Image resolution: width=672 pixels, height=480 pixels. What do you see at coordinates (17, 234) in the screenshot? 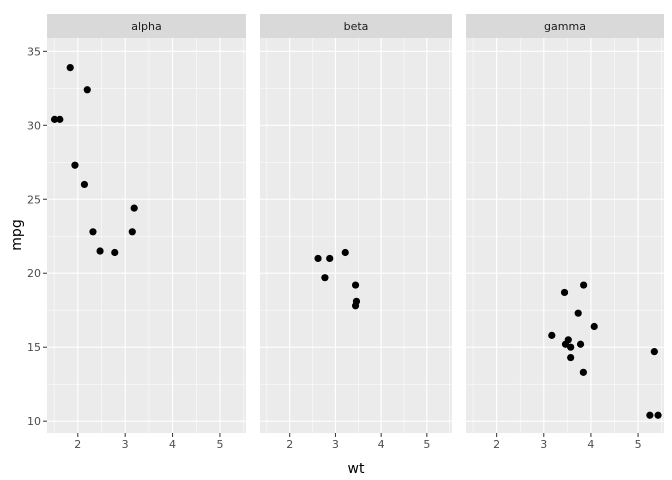
I see `y-axis-title: mpg` at bounding box center [17, 234].